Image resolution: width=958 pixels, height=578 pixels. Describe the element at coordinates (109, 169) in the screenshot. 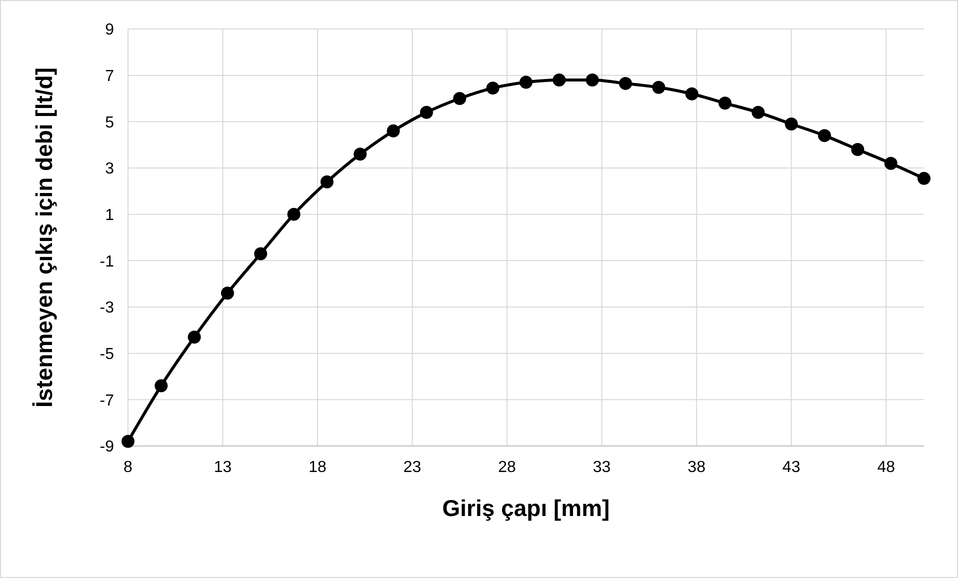

I see `y-tick-label: 3` at that location.